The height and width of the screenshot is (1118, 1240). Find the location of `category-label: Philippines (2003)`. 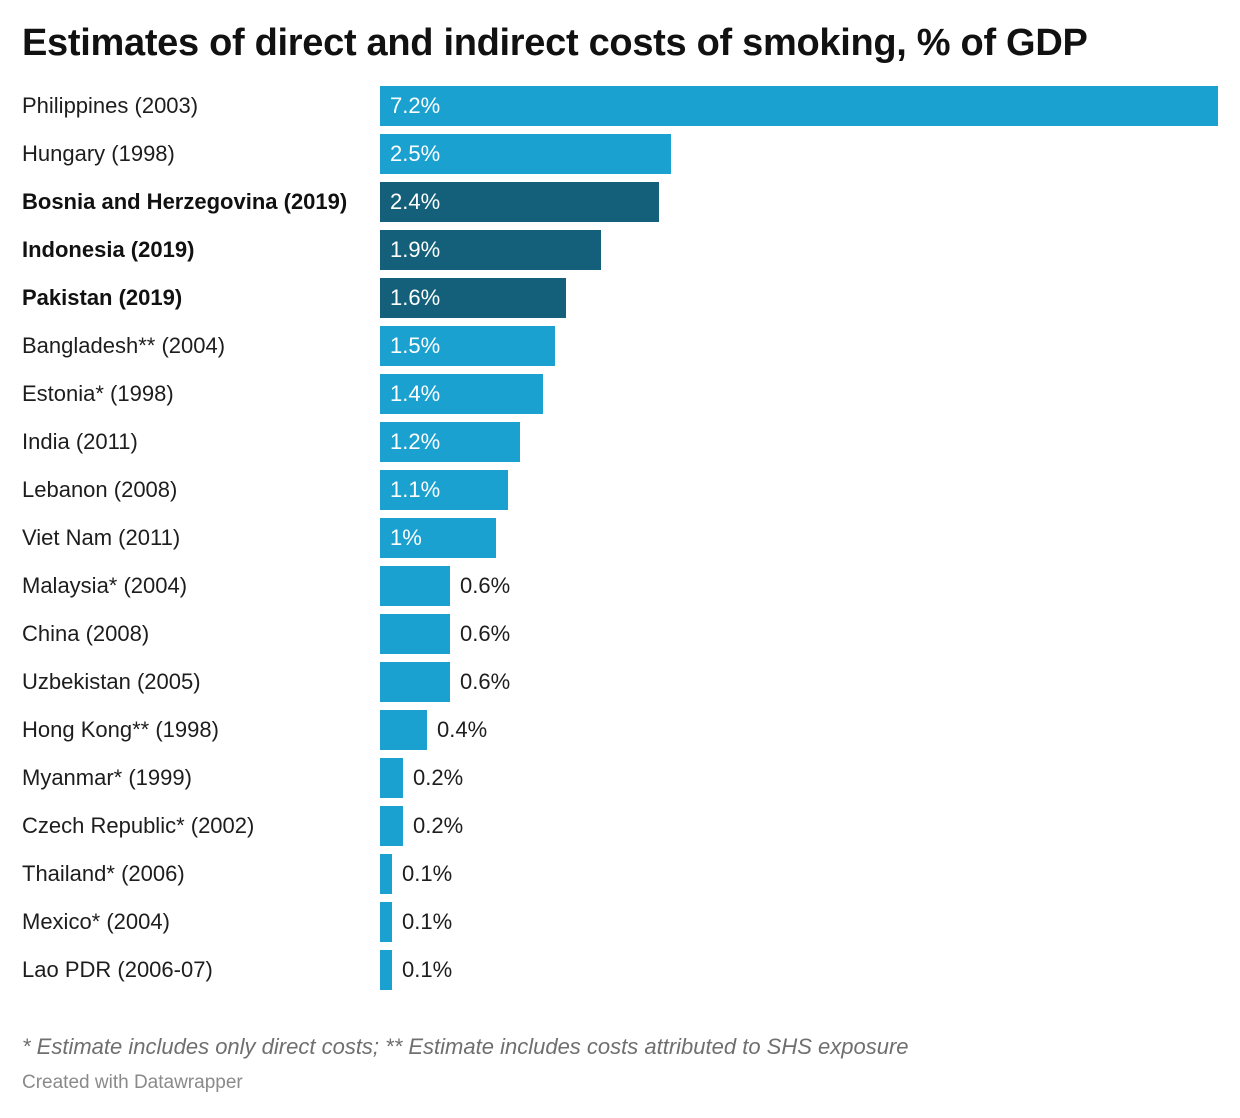

category-label: Philippines (2003) is located at coordinates (110, 105).